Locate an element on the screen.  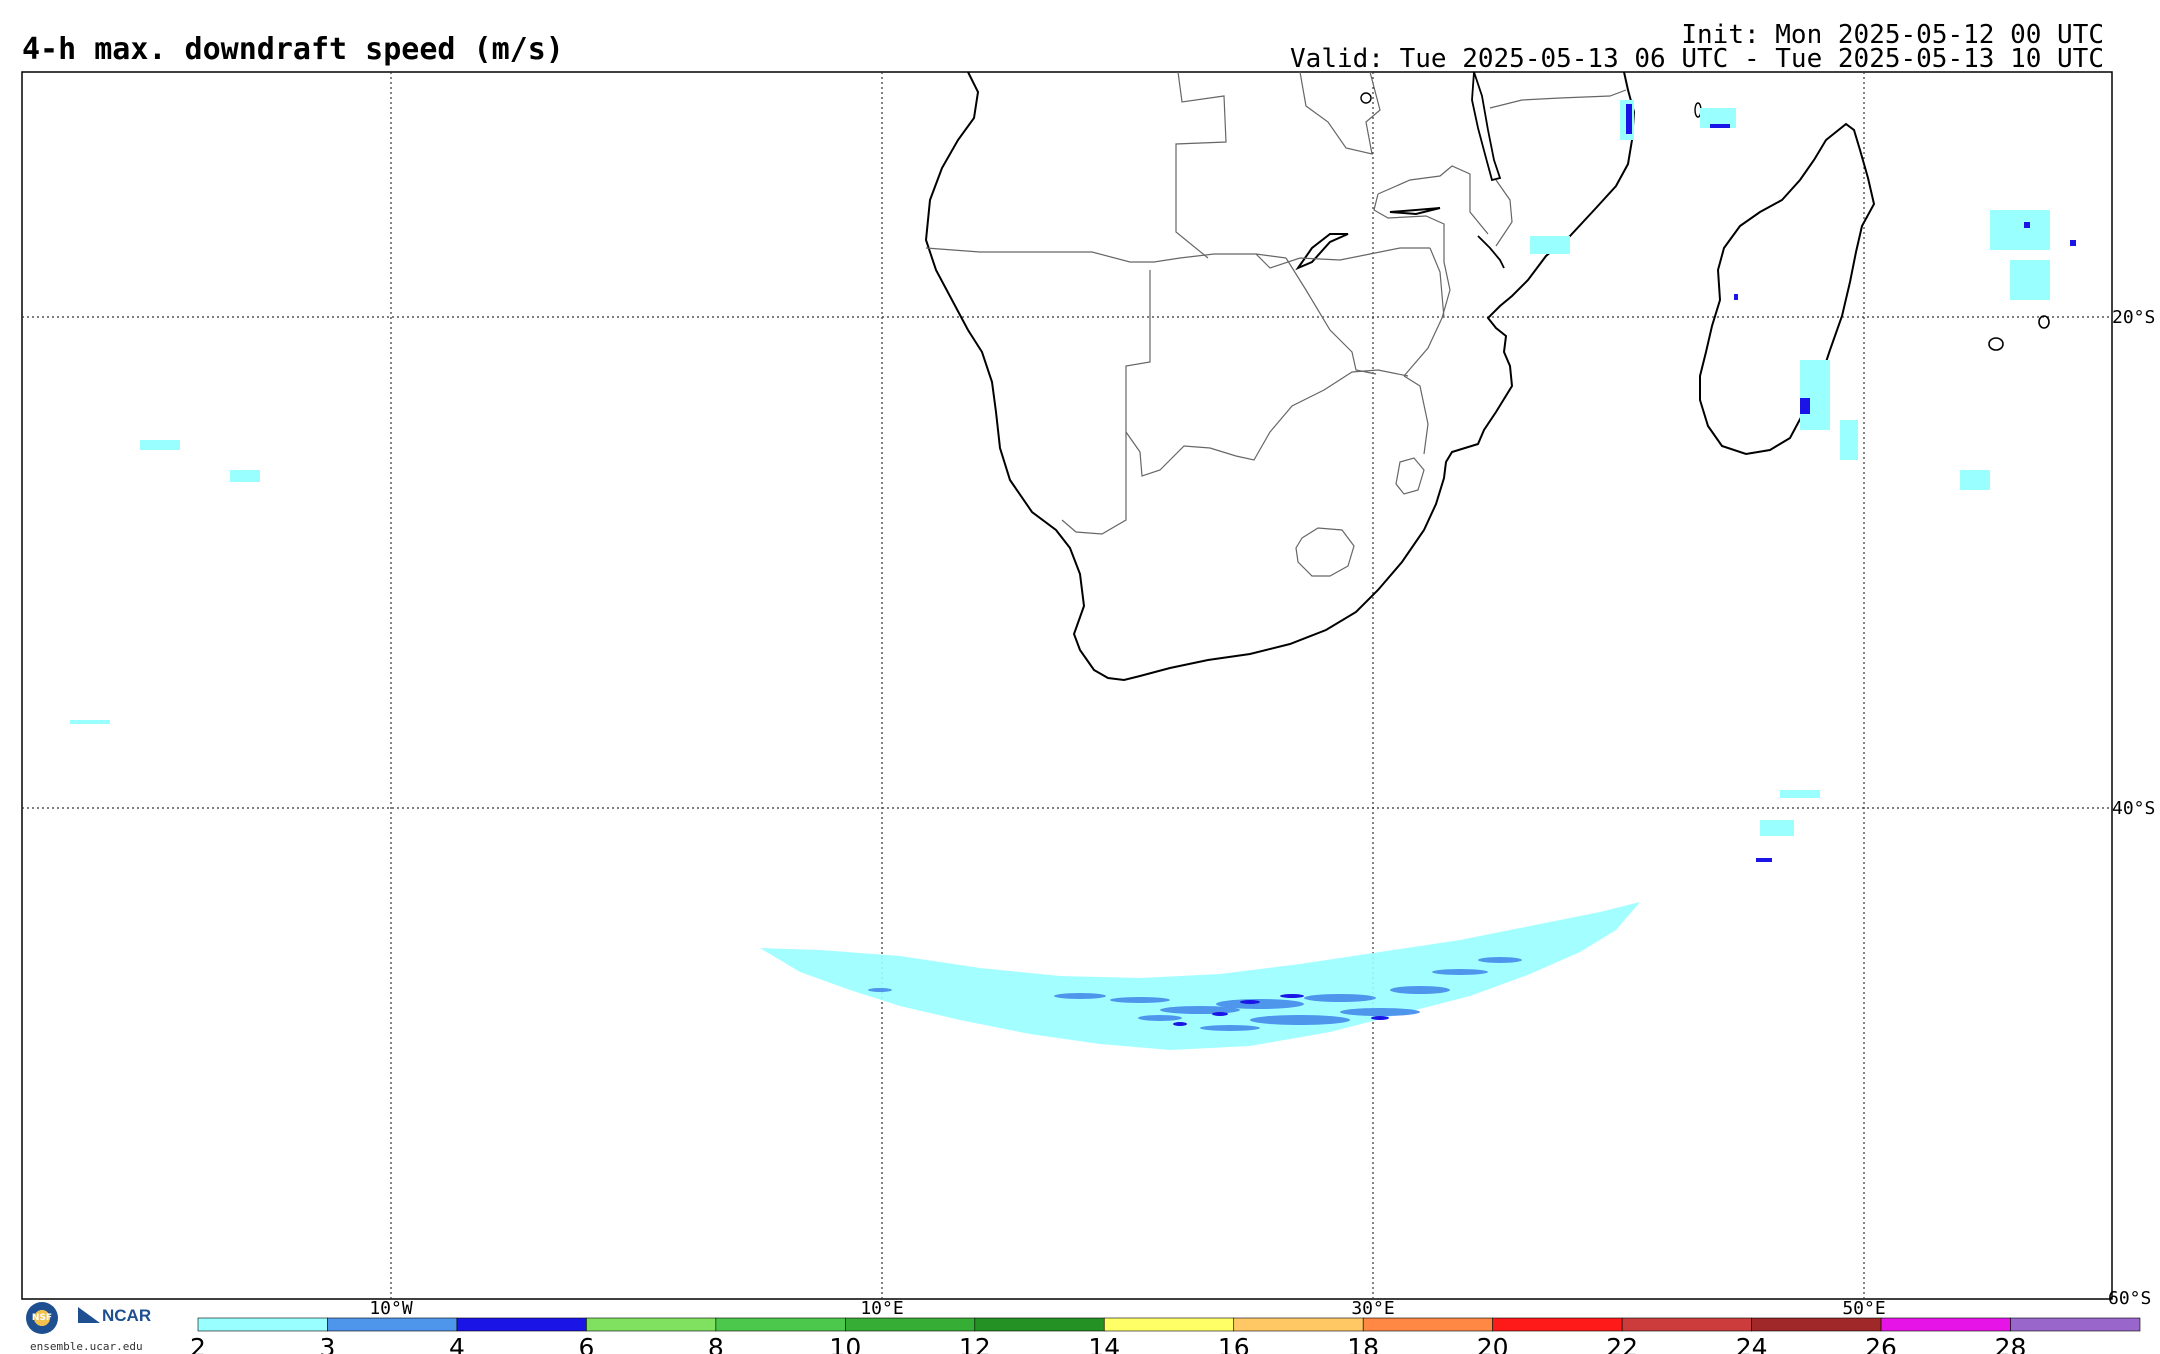
colorbar-label: 8 is located at coordinates (716, 1343).